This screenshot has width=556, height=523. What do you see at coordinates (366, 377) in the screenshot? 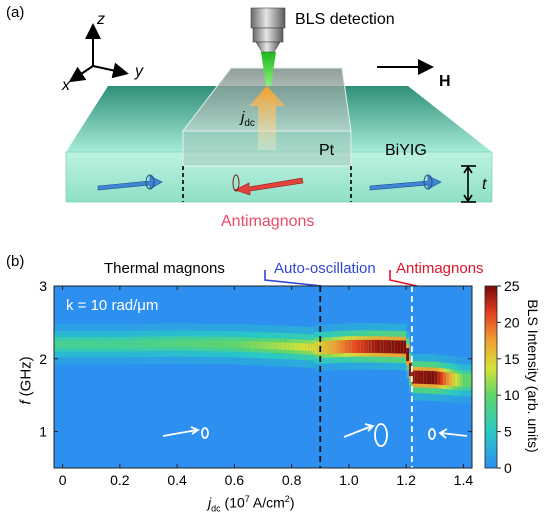
I see `threshold-lines` at bounding box center [366, 377].